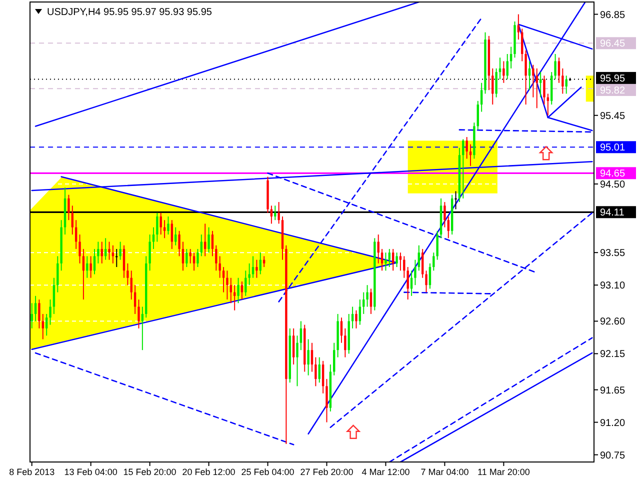 The height and width of the screenshot is (480, 640). What do you see at coordinates (613, 148) in the screenshot?
I see `ref-line-label: 95.01` at bounding box center [613, 148].